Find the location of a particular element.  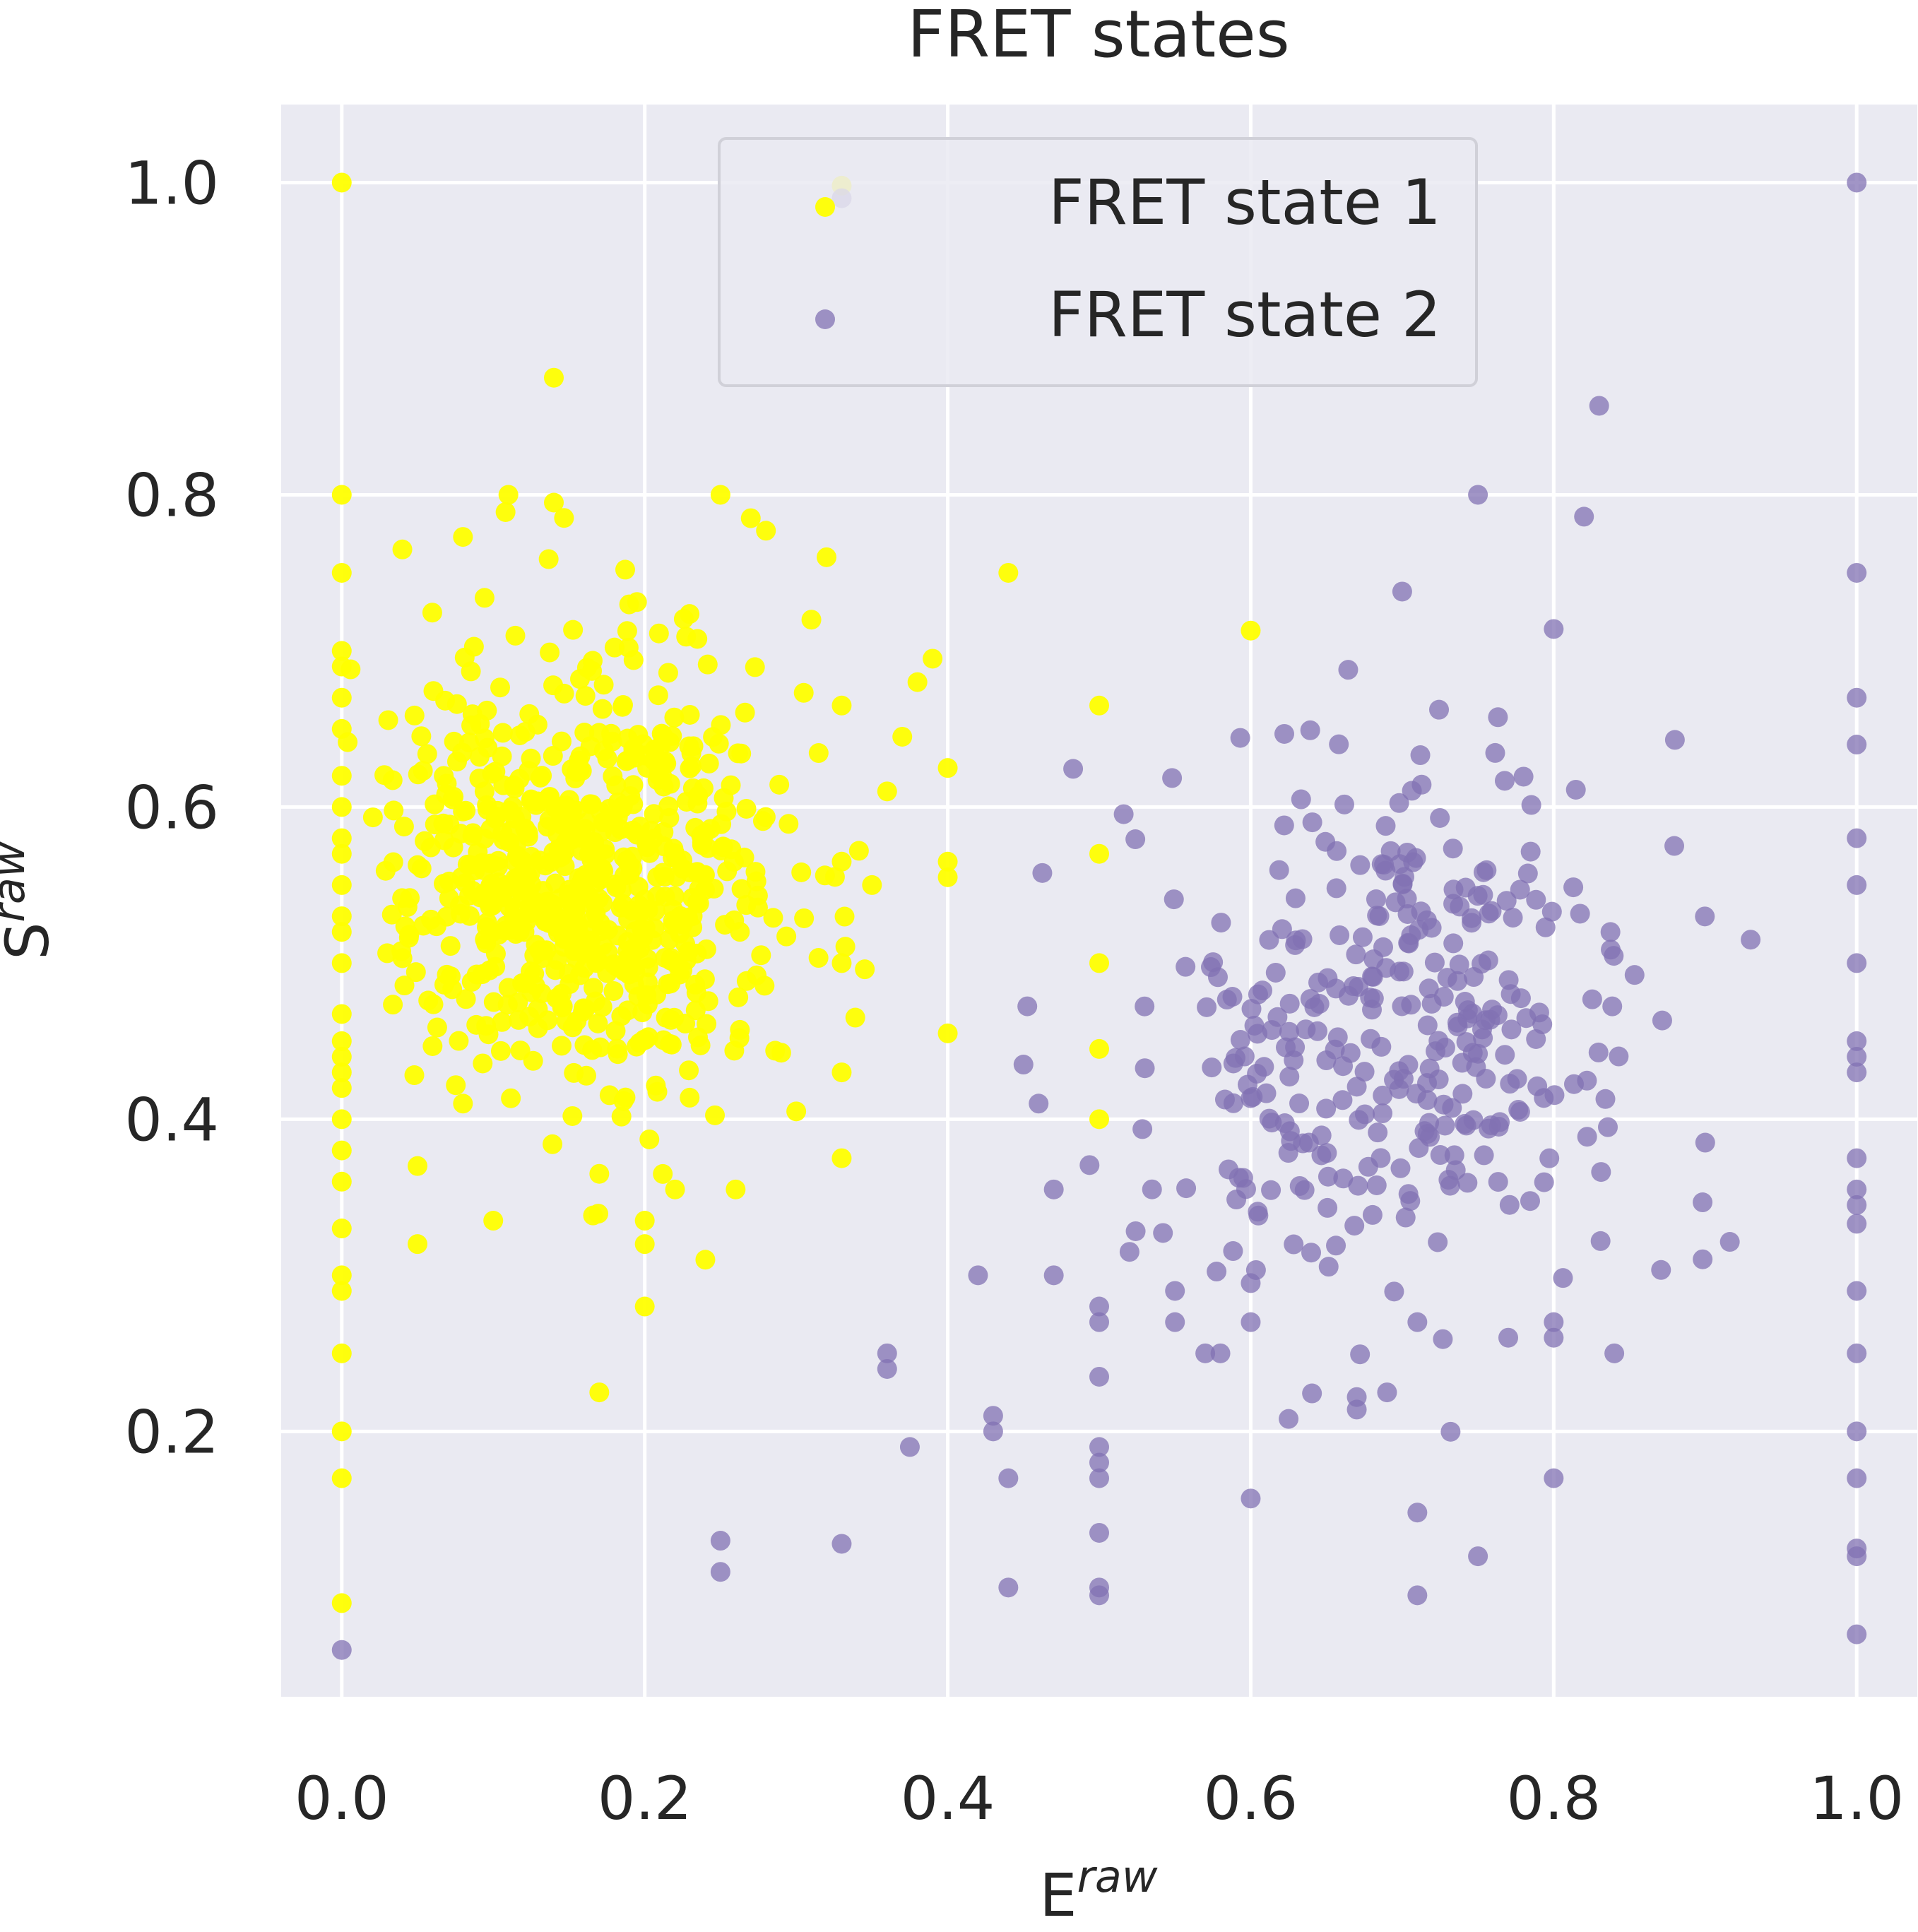

y-axis-label-base: S is located at coordinates (31, 940).